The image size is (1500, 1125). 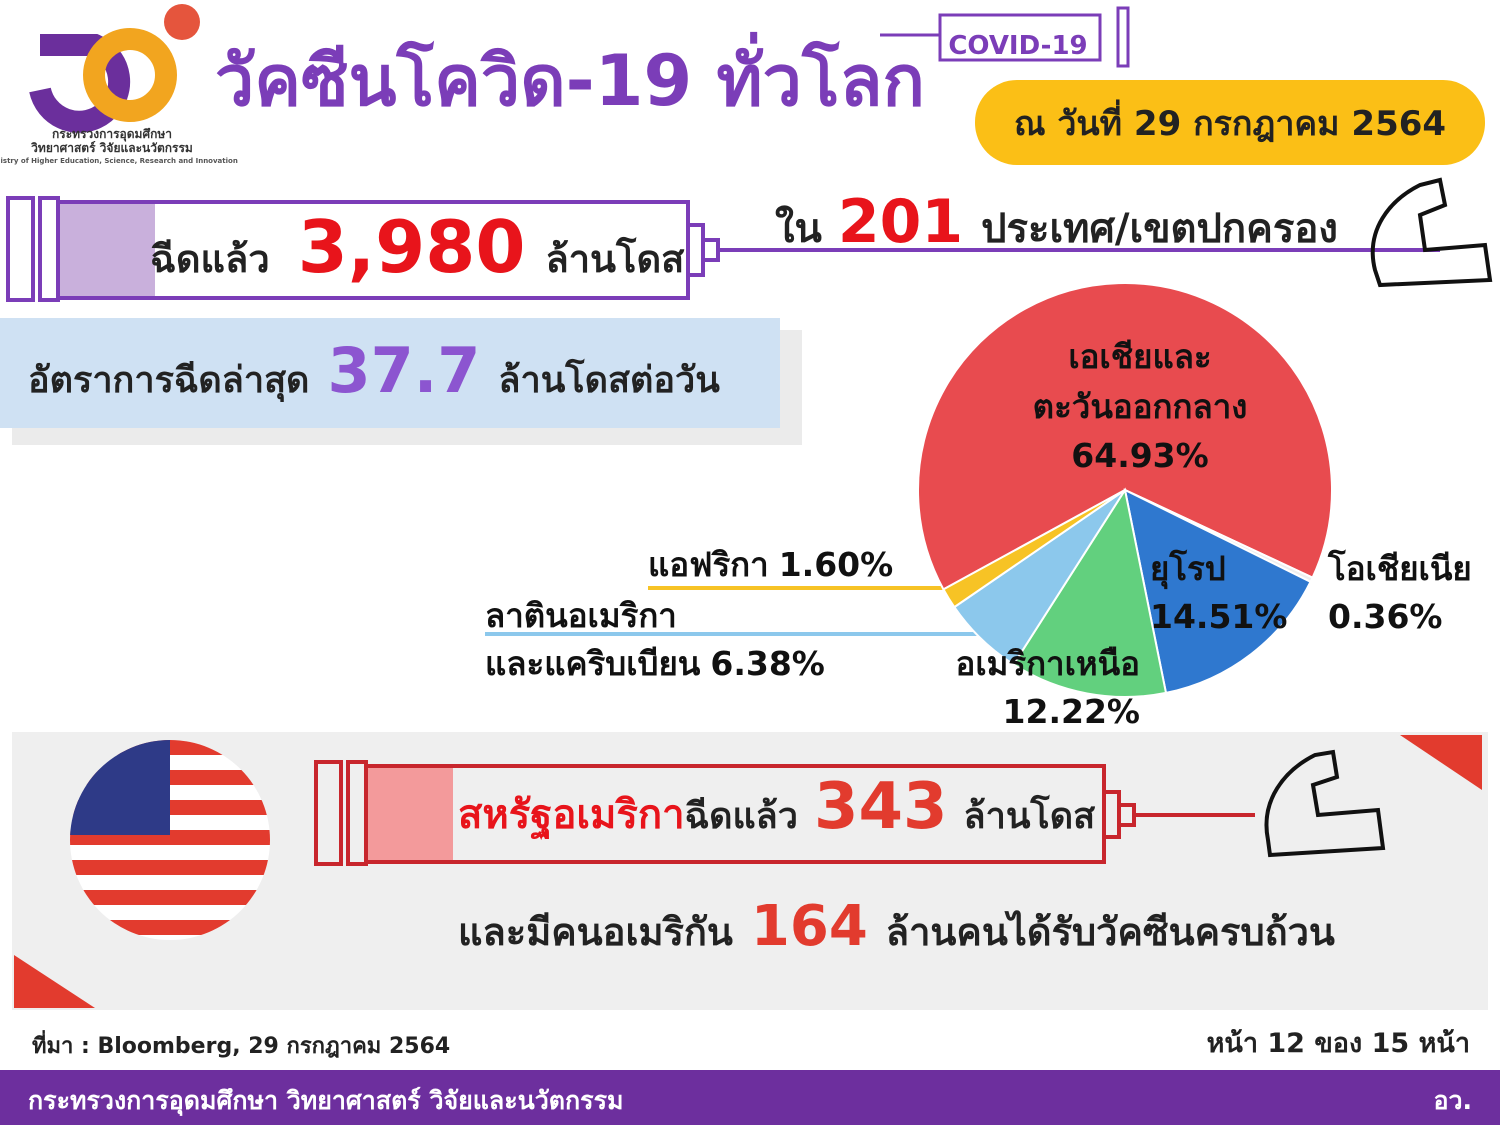 I want to click on usa-line2-prefix: และมีคนอเมริกัน, so click(x=595, y=932).